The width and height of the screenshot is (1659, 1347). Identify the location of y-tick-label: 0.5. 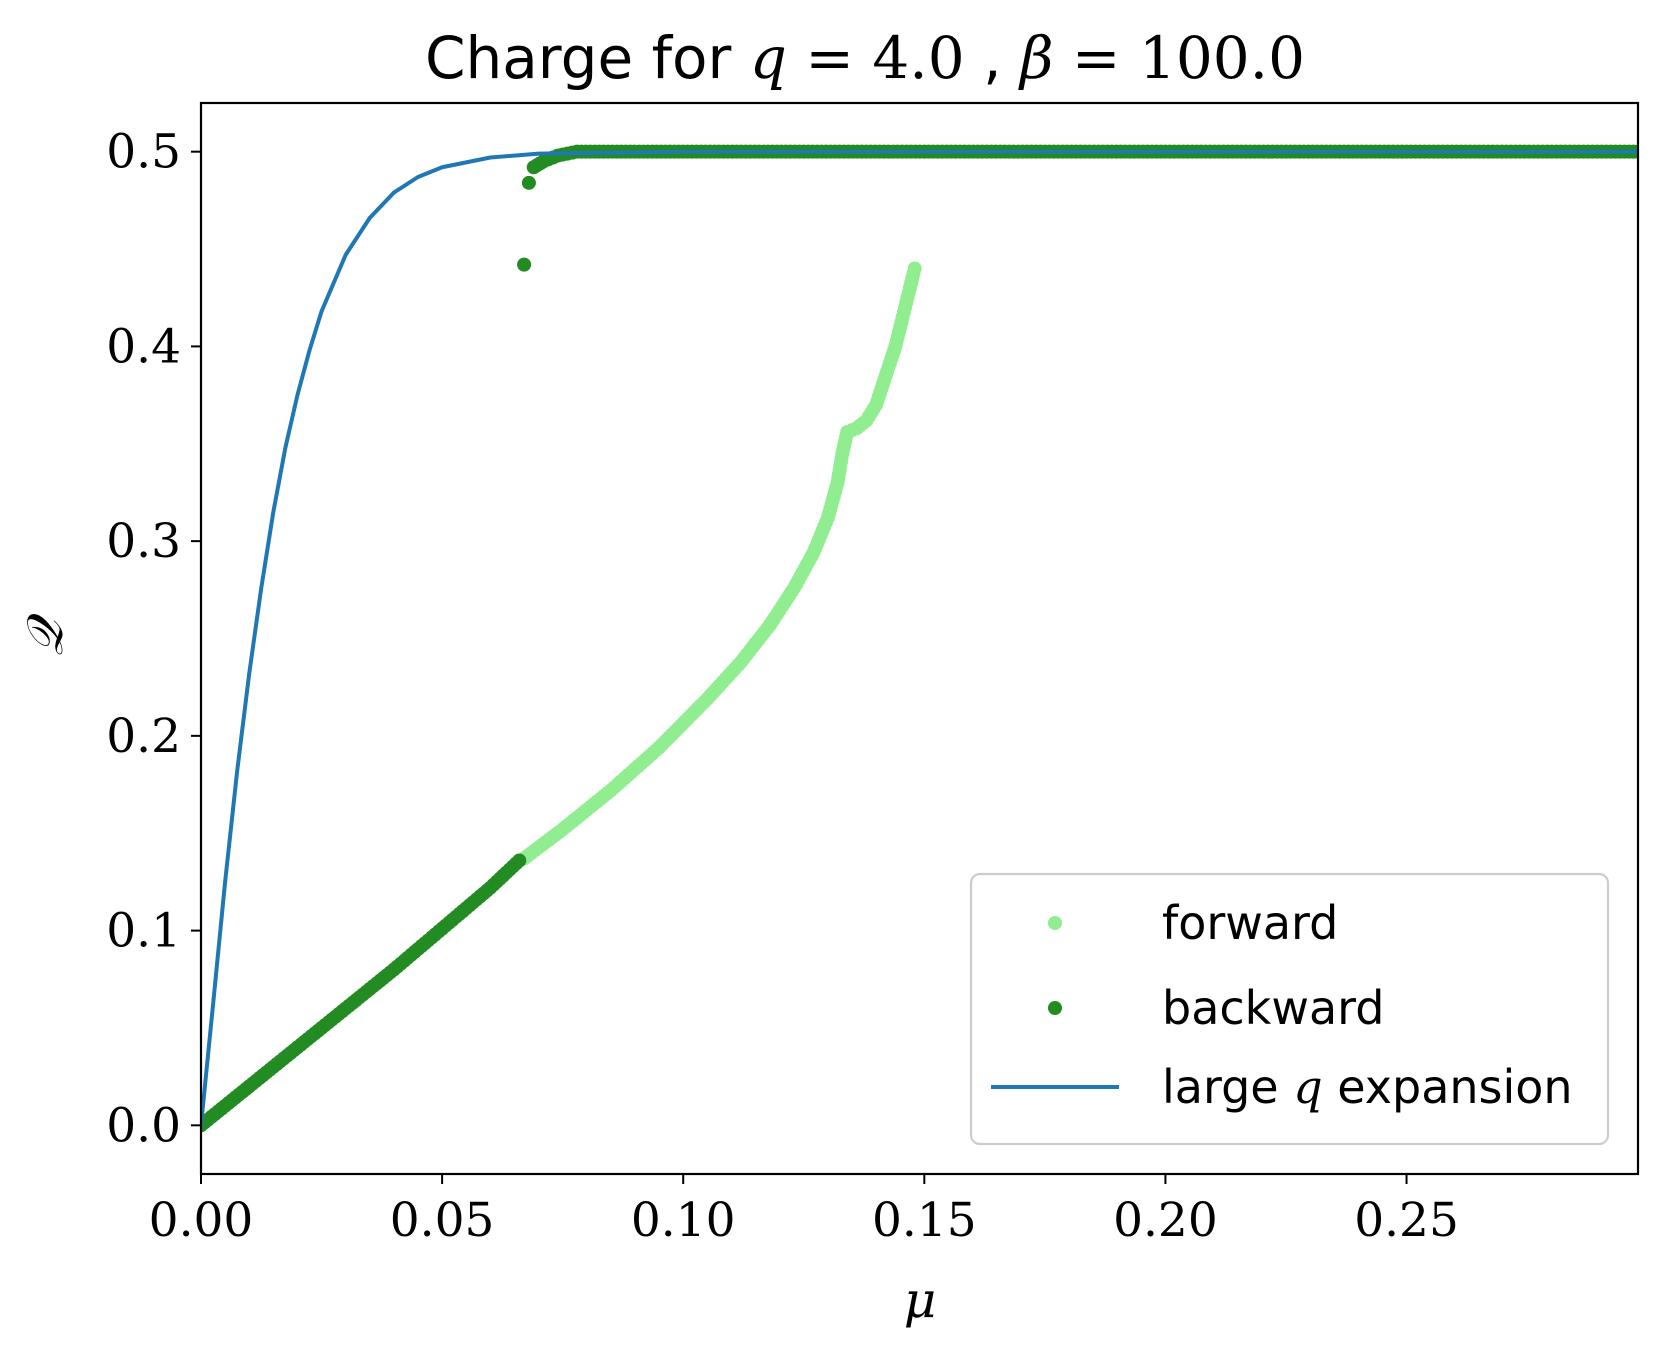
(143, 152).